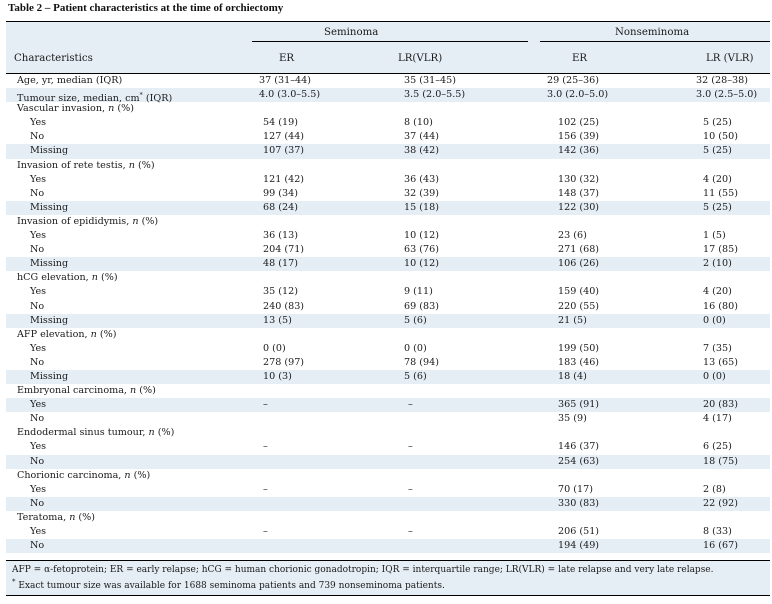  Describe the element at coordinates (579, 461) in the screenshot. I see `nonseminoma-er-cell: 254 (63)` at that location.